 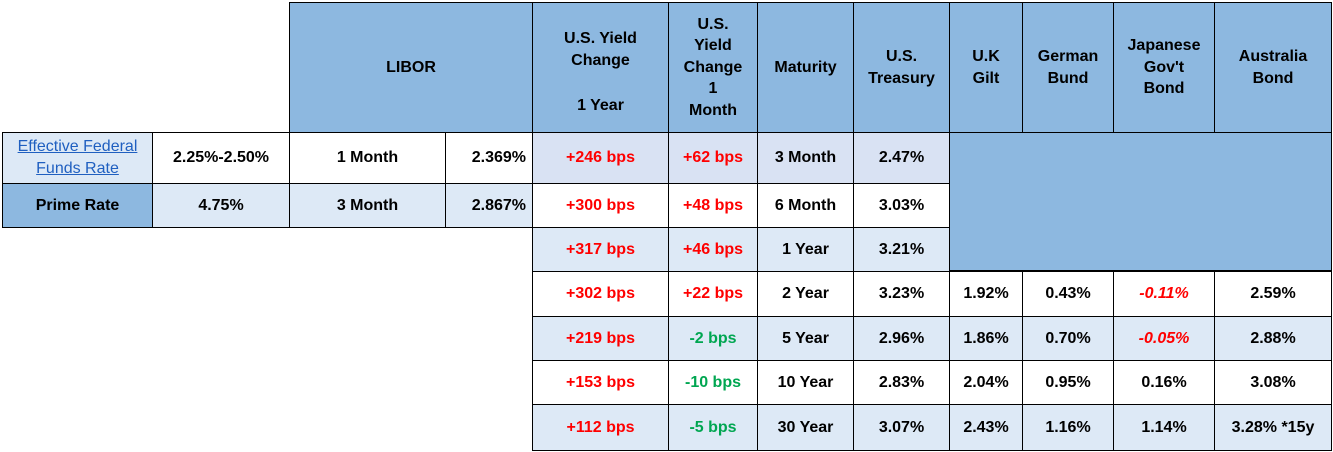 I want to click on change-1m-30-year: -5 bps, so click(x=713, y=427).